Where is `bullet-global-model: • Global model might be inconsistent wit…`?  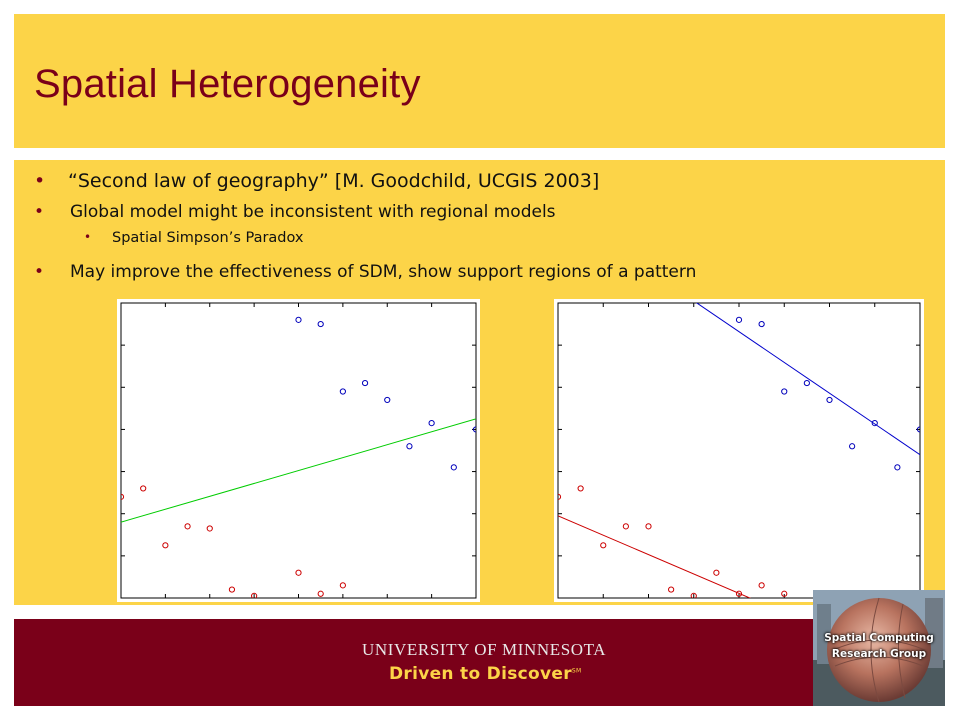 bullet-global-model: • Global model might be inconsistent wit… is located at coordinates (295, 212).